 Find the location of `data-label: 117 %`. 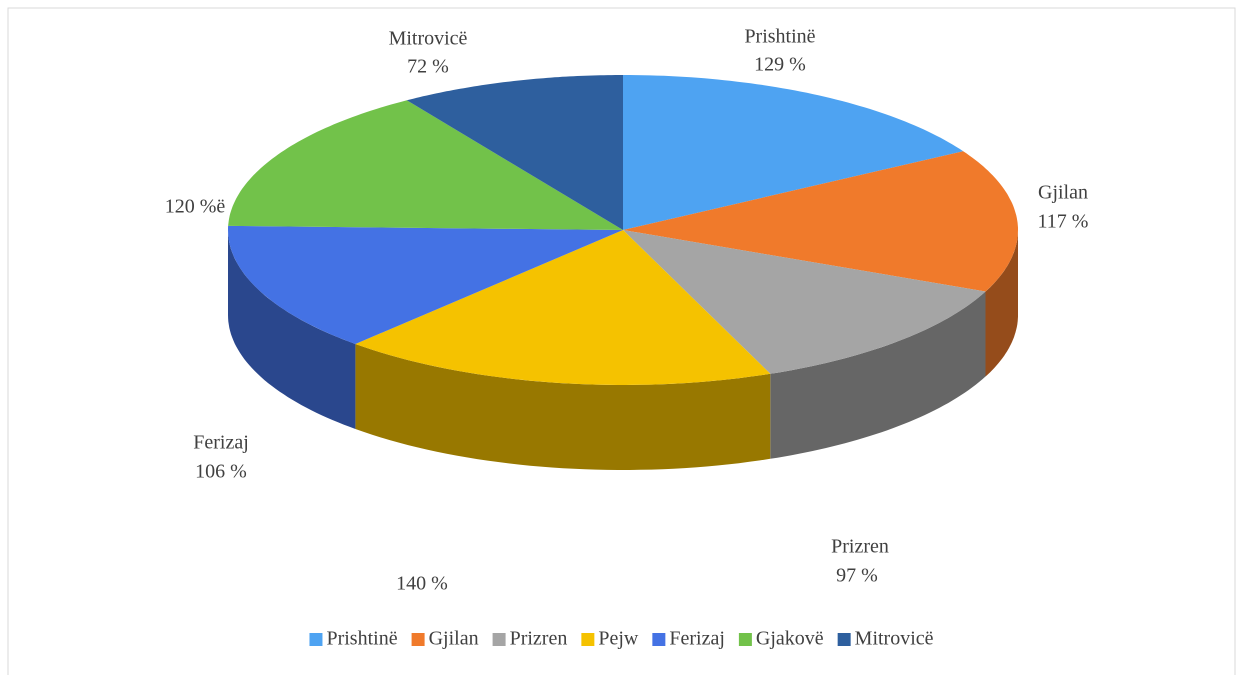

data-label: 117 % is located at coordinates (1063, 222).